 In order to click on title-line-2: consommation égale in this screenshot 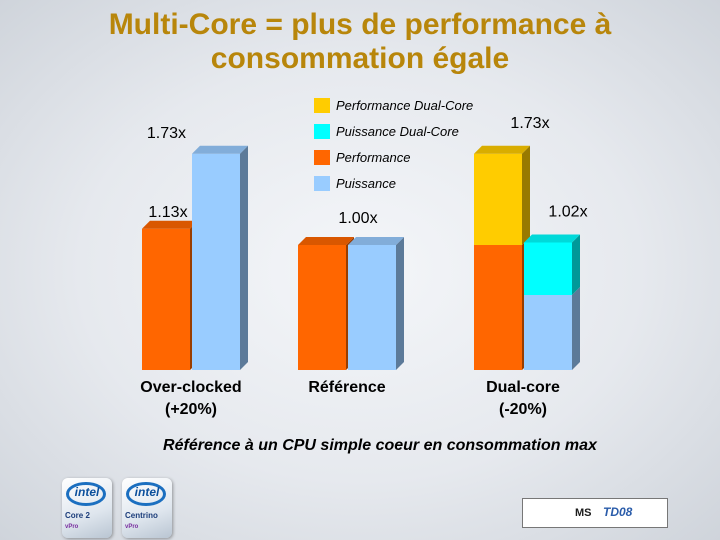, I will do `click(360, 58)`.